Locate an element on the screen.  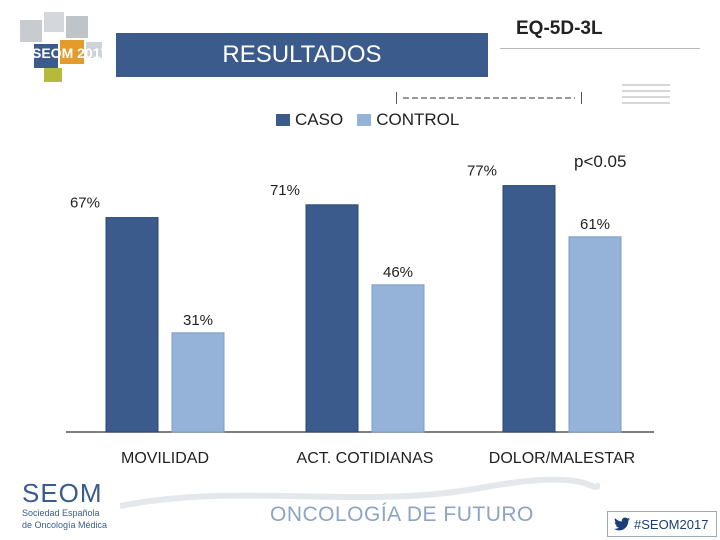
category-label-1: MOVILIDAD is located at coordinates (165, 458).